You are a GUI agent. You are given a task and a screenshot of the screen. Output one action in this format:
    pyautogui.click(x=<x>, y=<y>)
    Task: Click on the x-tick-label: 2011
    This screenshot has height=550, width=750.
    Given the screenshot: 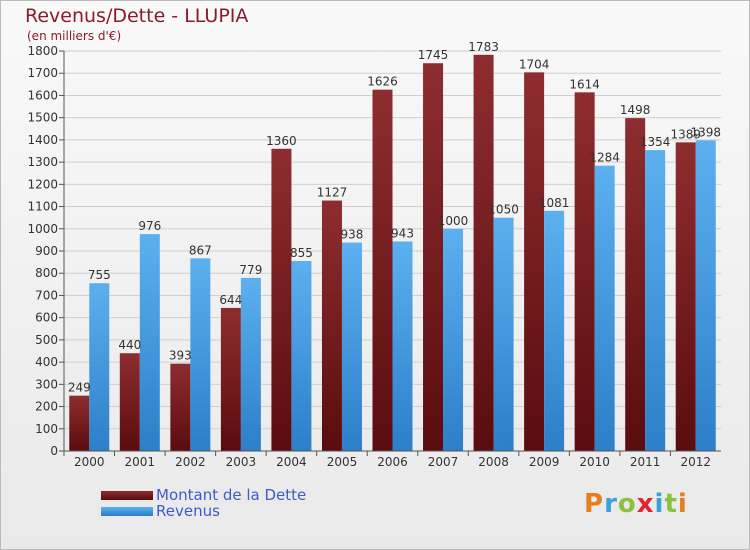 What is the action you would take?
    pyautogui.click(x=645, y=462)
    